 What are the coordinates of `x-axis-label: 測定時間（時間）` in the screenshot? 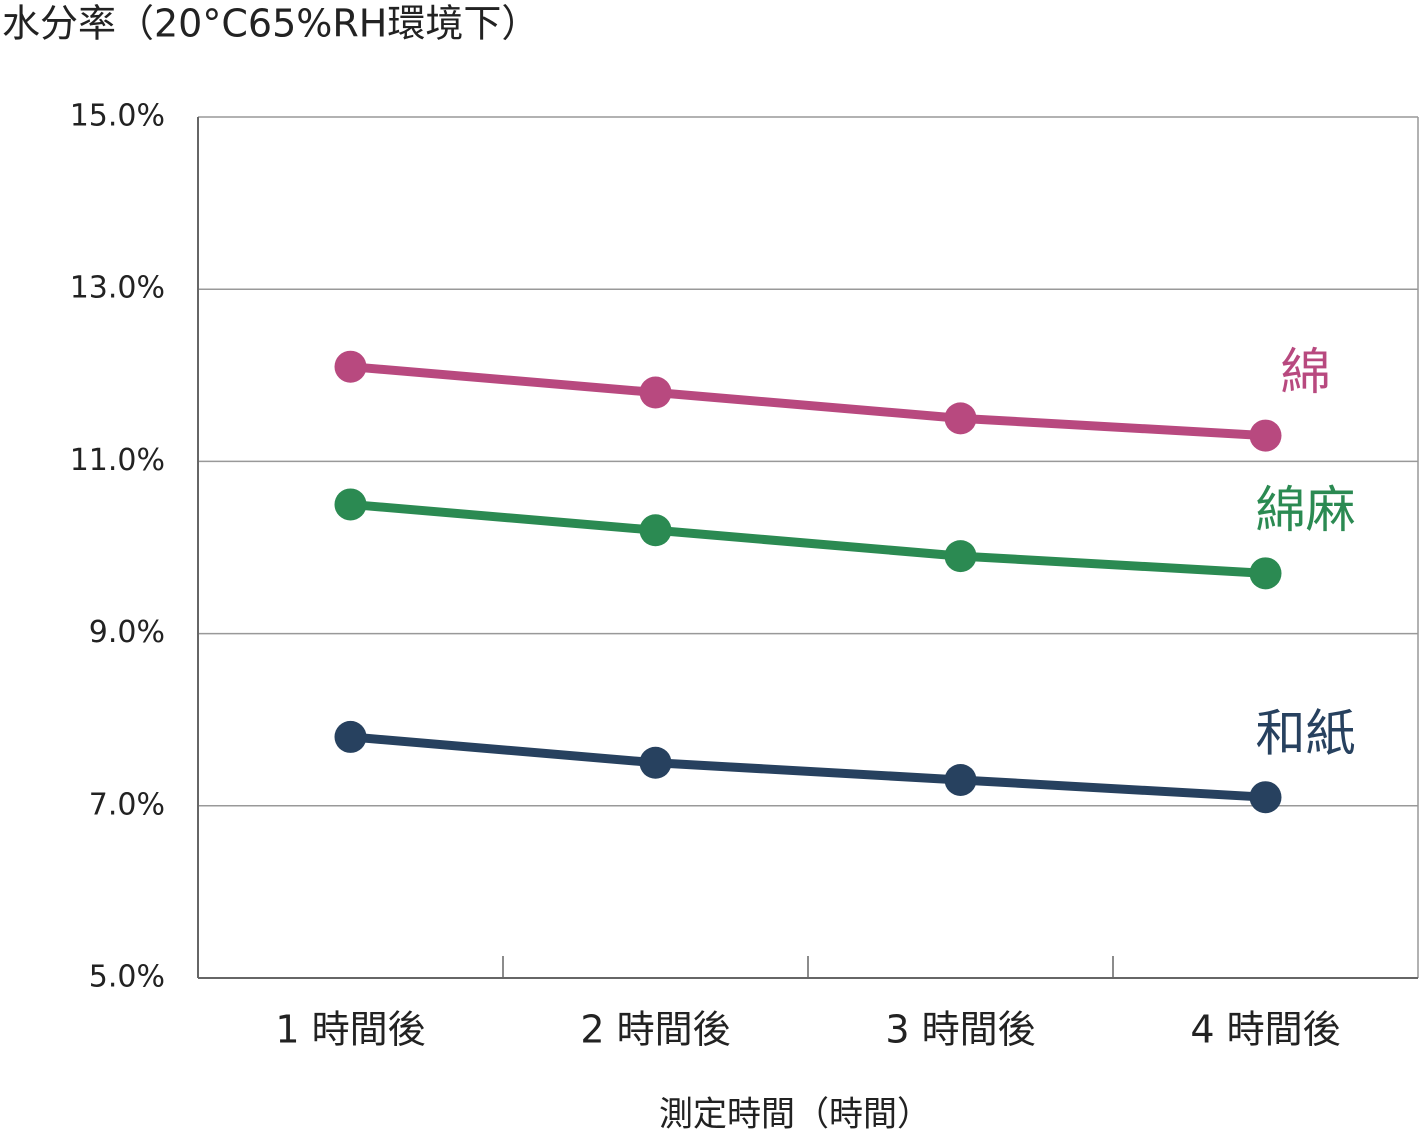 It's located at (795, 1115).